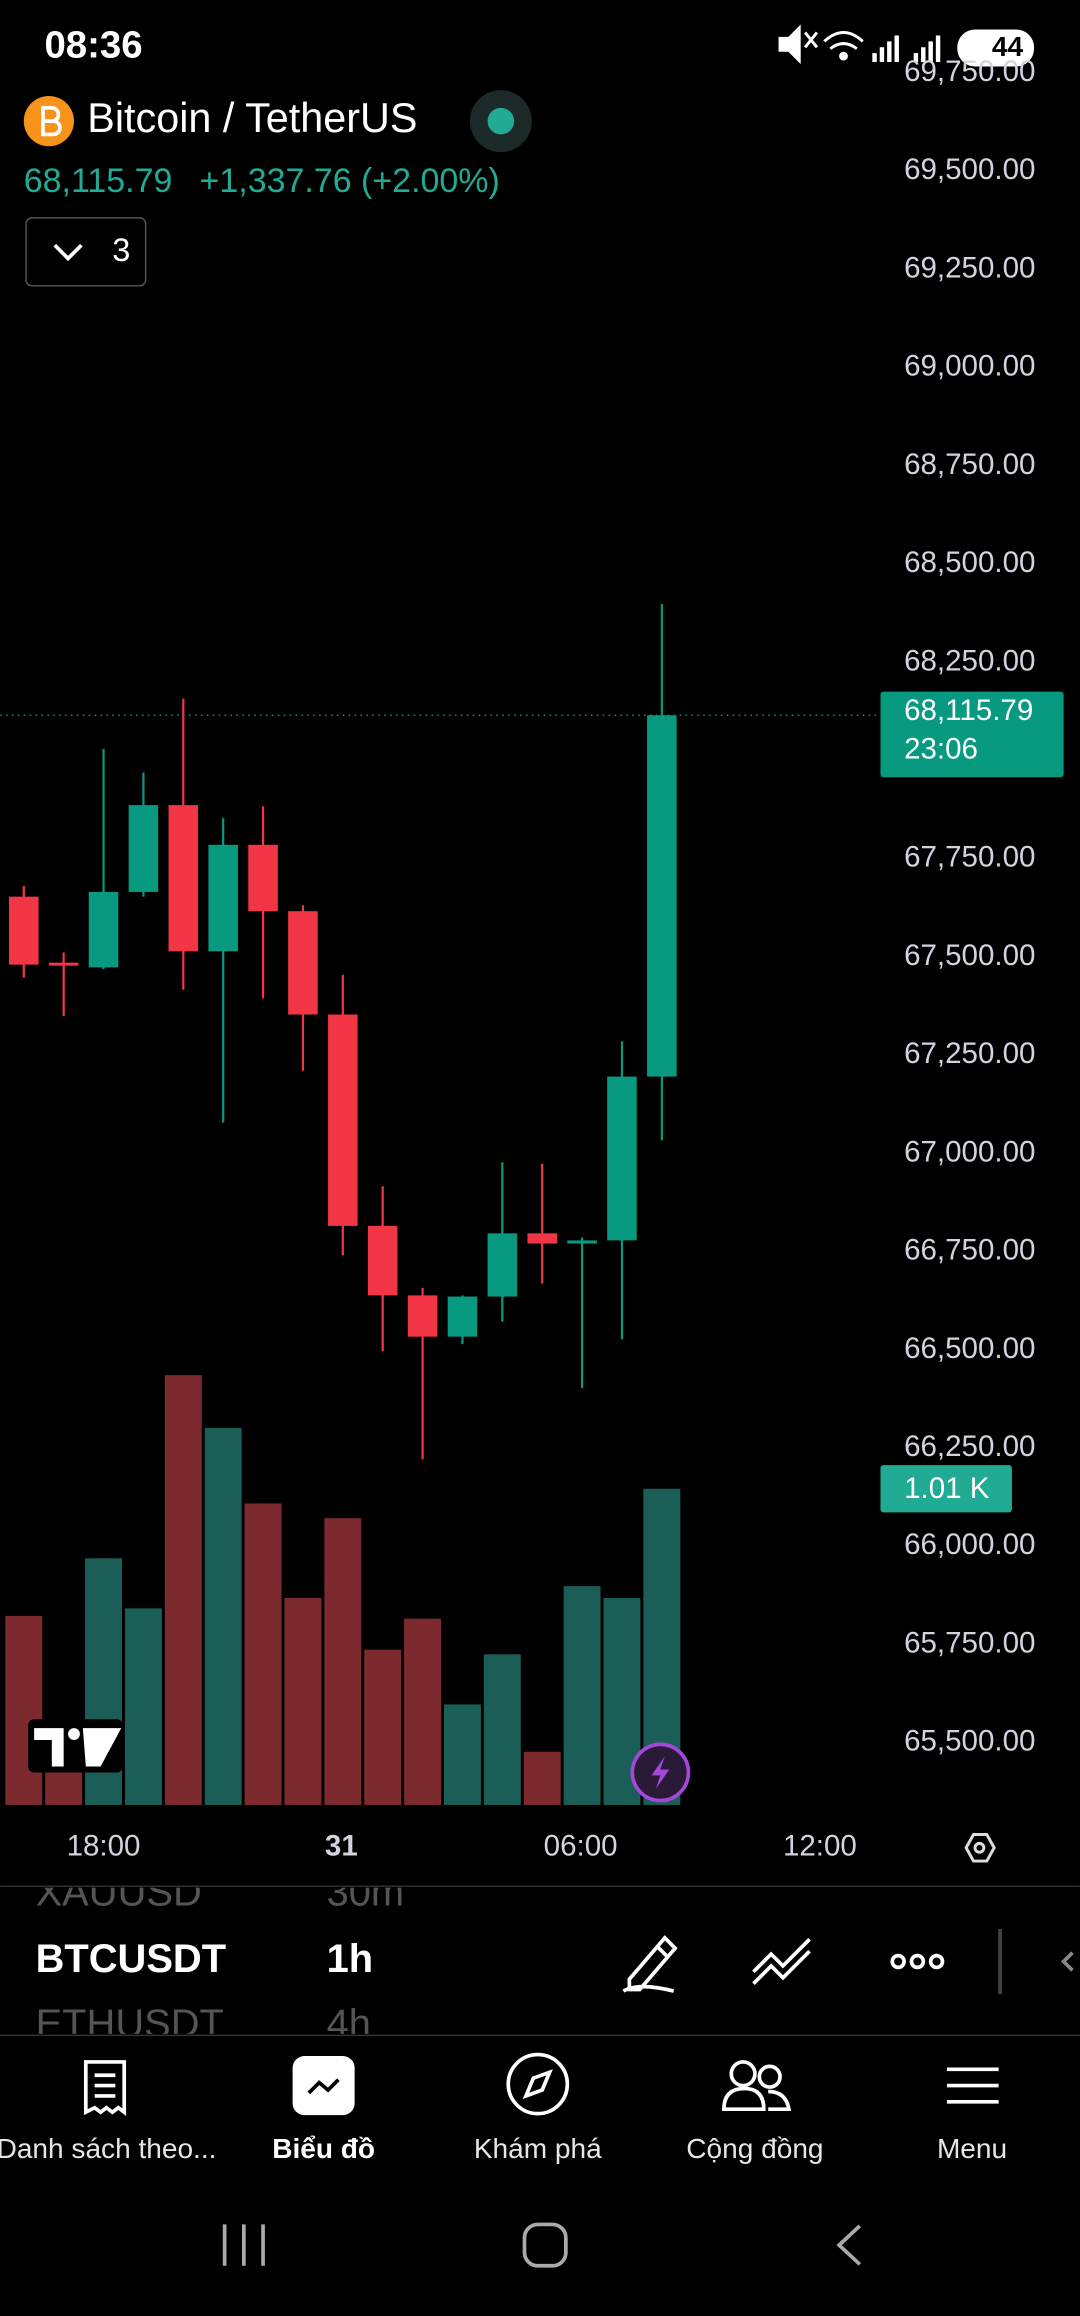 The image size is (1080, 2316). I want to click on interval-item: 1h, so click(350, 1959).